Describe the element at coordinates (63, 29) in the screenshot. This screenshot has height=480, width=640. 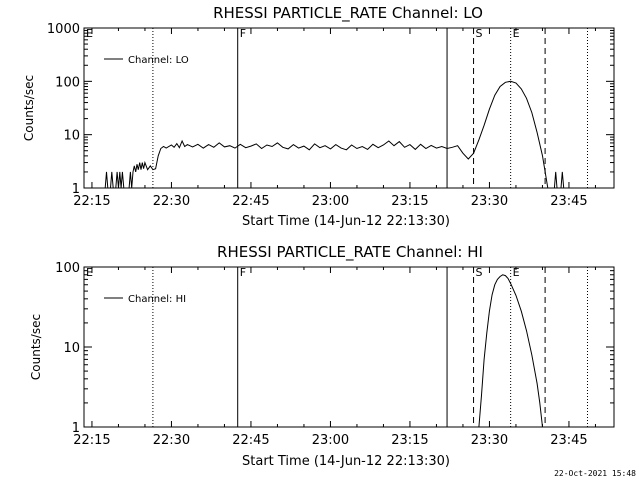
I see `y-tick-label: 1000` at that location.